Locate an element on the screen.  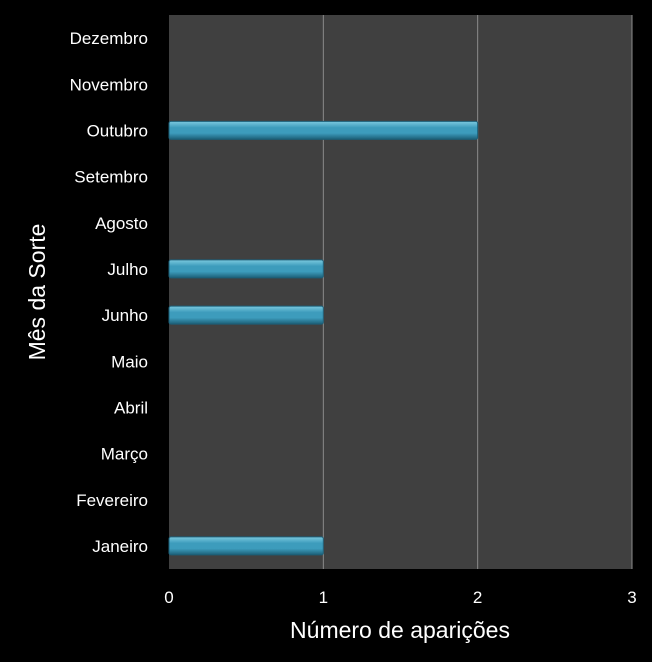
category-label: Novembro is located at coordinates (109, 84).